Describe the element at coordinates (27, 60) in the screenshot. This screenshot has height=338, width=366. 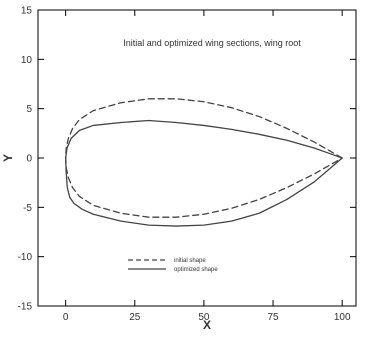
I see `y-tick-label: 10` at that location.